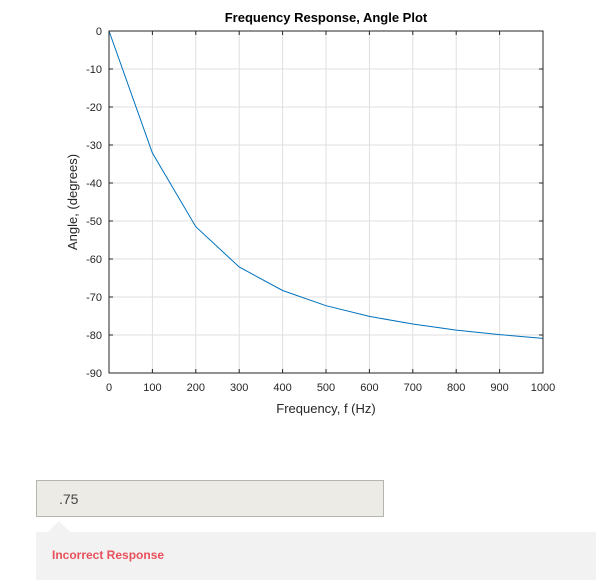 This screenshot has height=580, width=596. I want to click on x-tick-label: 400, so click(282, 388).